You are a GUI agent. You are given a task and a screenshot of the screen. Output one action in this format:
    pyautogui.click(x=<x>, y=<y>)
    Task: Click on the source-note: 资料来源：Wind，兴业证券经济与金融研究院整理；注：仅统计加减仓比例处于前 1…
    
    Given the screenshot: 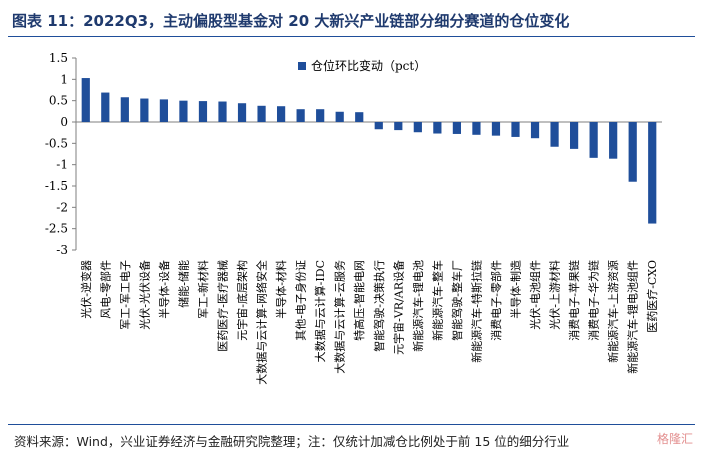 What is the action you would take?
    pyautogui.click(x=292, y=441)
    